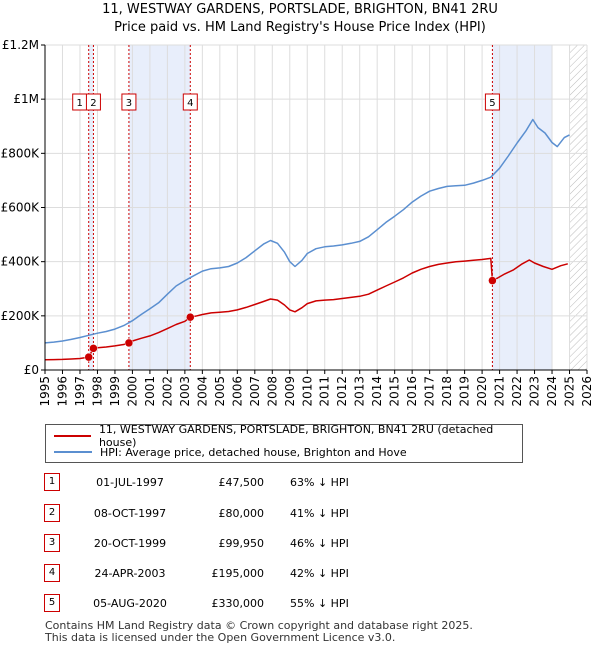 Image resolution: width=600 pixels, height=650 pixels. What do you see at coordinates (570, 391) in the screenshot?
I see `x-tick-label: 2025` at bounding box center [570, 391].